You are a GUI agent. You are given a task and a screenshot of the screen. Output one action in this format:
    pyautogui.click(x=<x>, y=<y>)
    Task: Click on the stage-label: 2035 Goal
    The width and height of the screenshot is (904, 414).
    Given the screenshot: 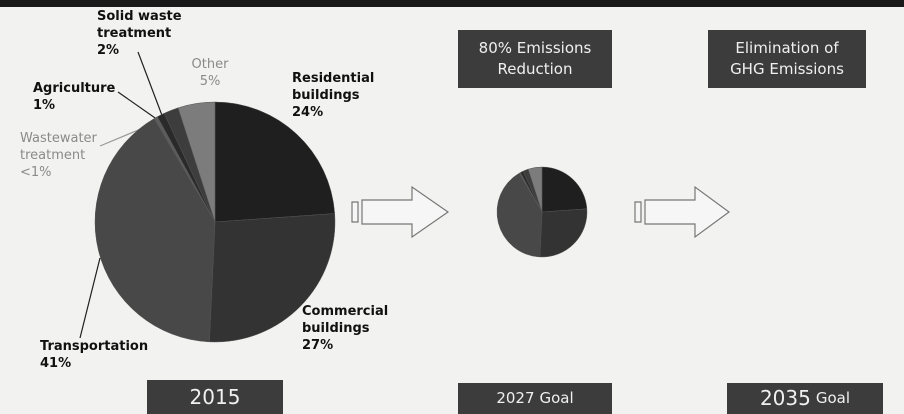 What is the action you would take?
    pyautogui.click(x=805, y=398)
    